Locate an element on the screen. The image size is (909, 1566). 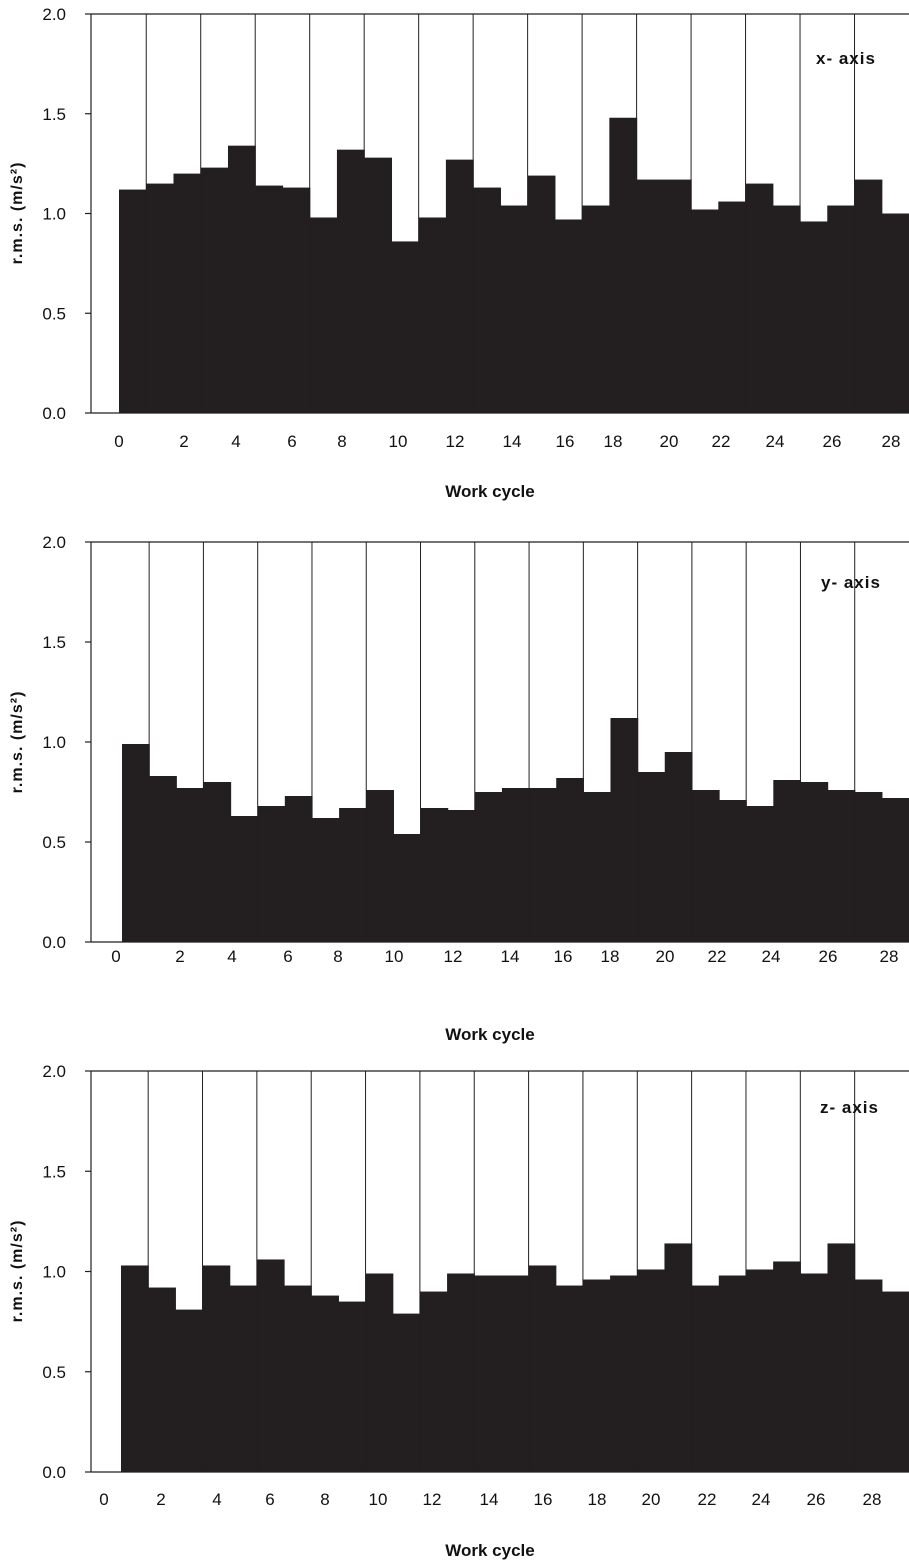
y-tick-label: 1.0 is located at coordinates (54, 1272).